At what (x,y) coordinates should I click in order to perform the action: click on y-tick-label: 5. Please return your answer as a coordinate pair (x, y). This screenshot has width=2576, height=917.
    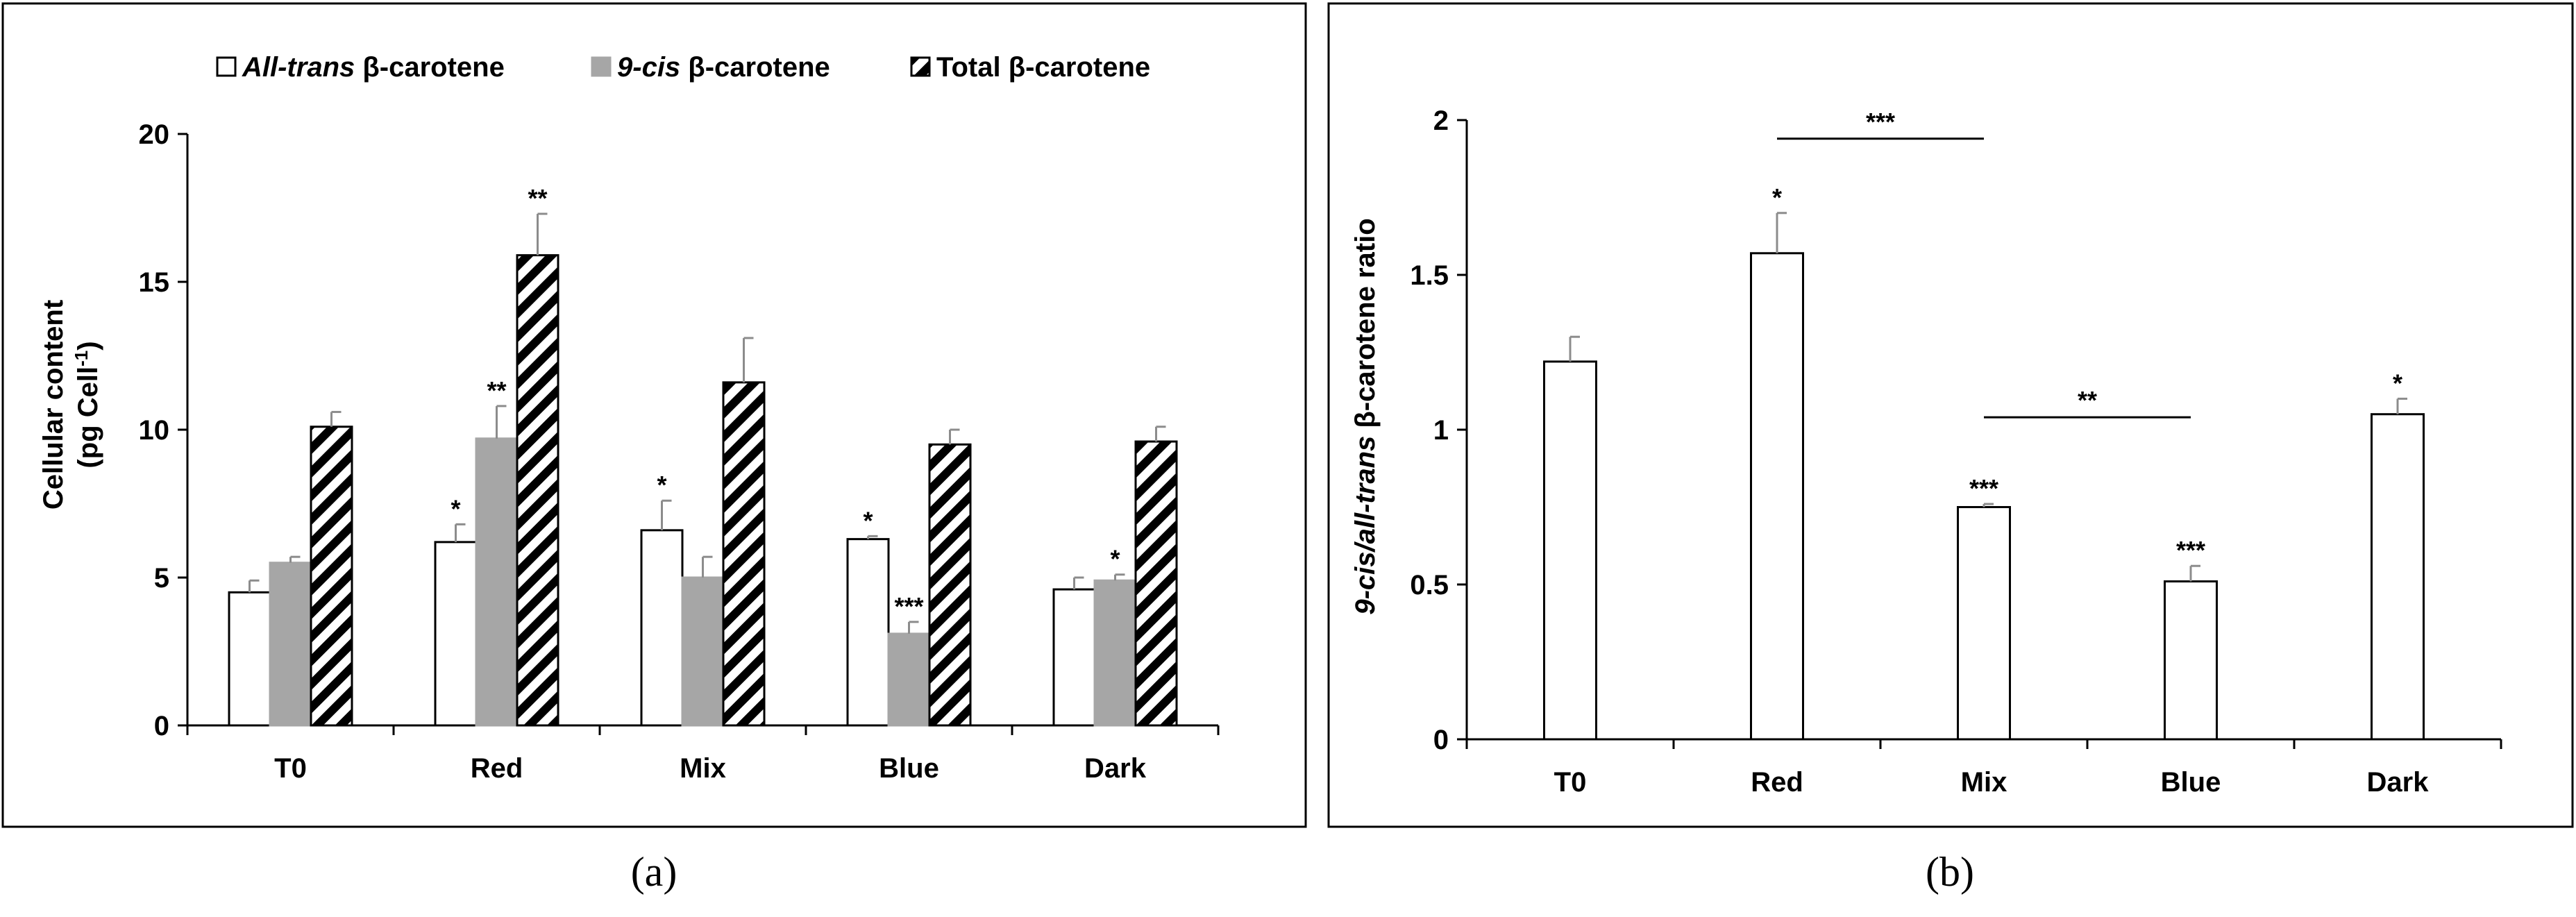
    Looking at the image, I should click on (161, 578).